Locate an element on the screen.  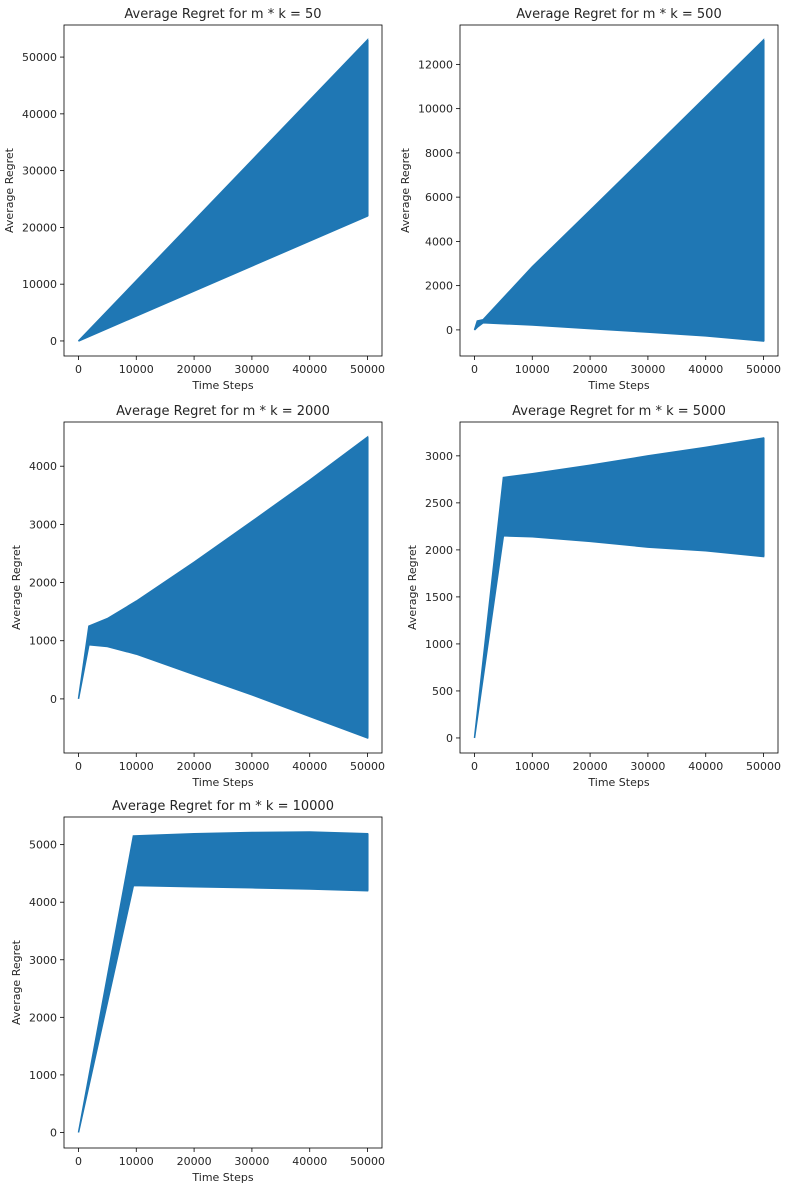
y-tick-label: 6000 is located at coordinates (439, 197).